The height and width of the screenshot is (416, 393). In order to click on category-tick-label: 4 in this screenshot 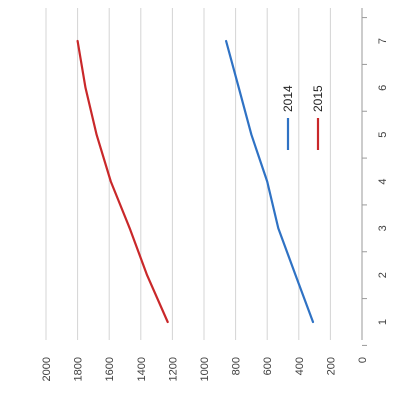, I will do `click(383, 181)`.